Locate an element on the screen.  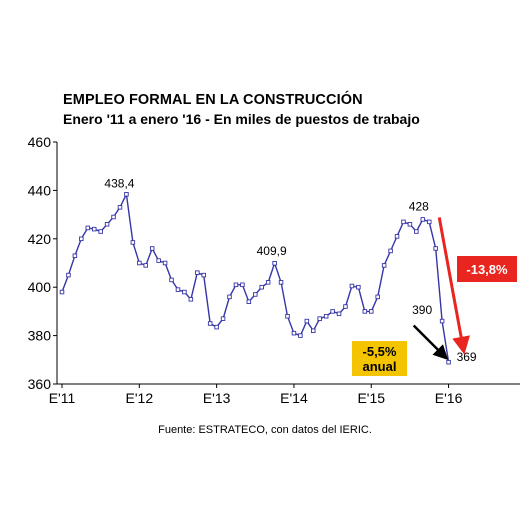
y-tick-label: 380 is located at coordinates (40, 336).